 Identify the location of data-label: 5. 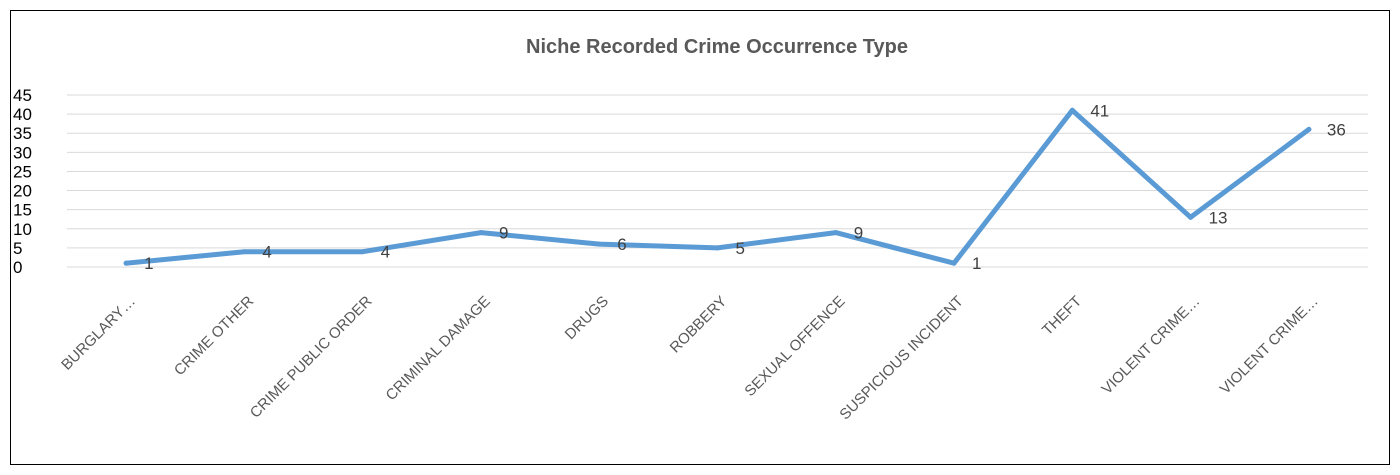
(740, 248).